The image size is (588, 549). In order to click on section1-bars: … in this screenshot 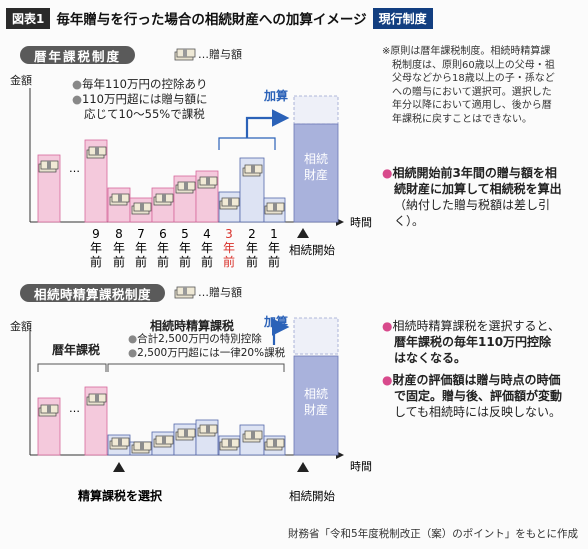, I will do `click(161, 181)`.